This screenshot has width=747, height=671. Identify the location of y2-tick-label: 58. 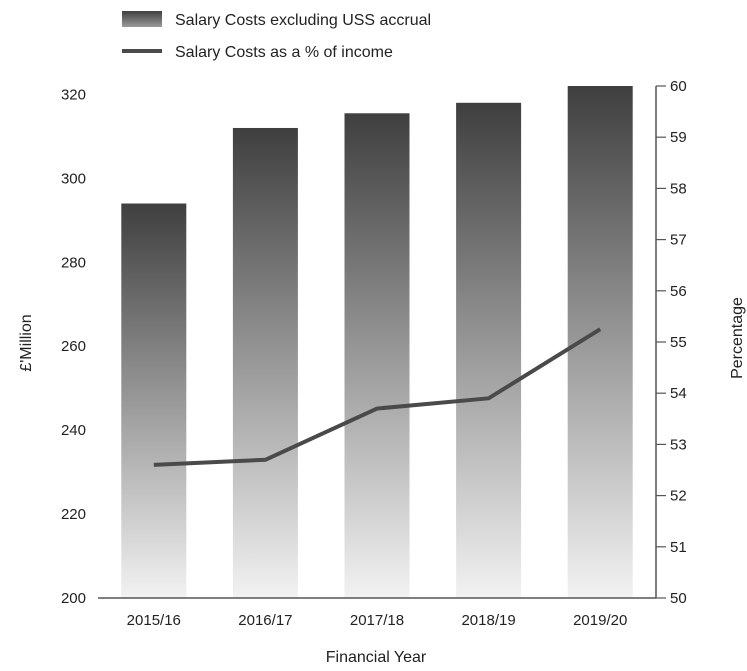
(678, 188).